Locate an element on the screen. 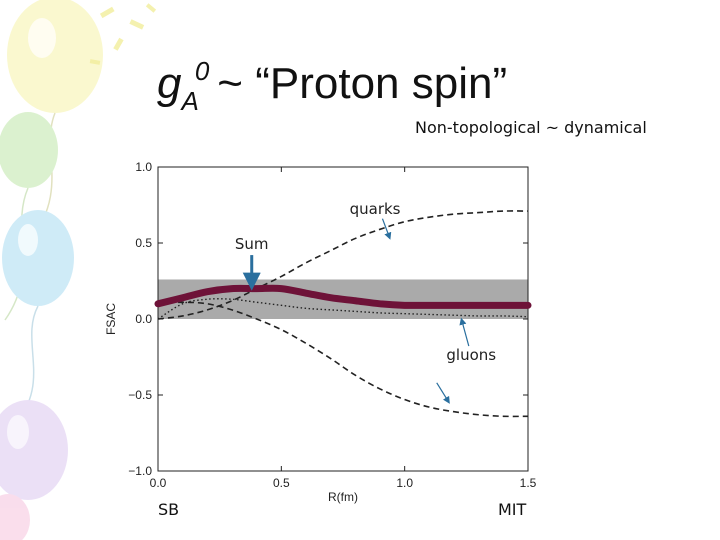  gluons-lower-arrow is located at coordinates (443, 393).